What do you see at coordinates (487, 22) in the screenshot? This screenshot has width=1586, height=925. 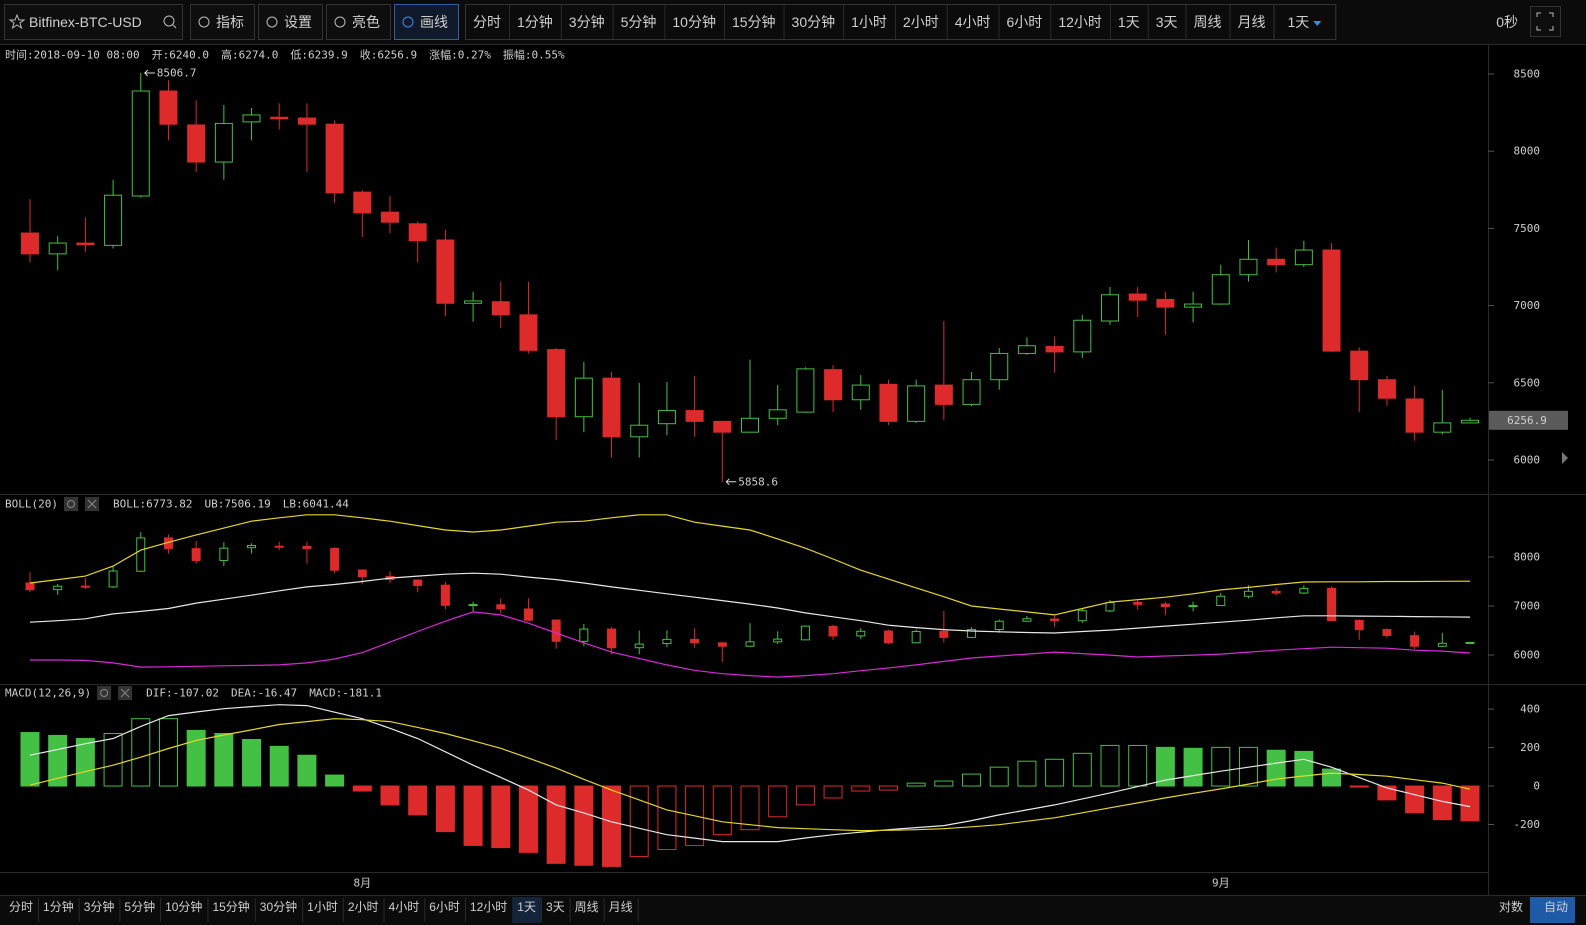 I see `interval-button: 分时` at bounding box center [487, 22].